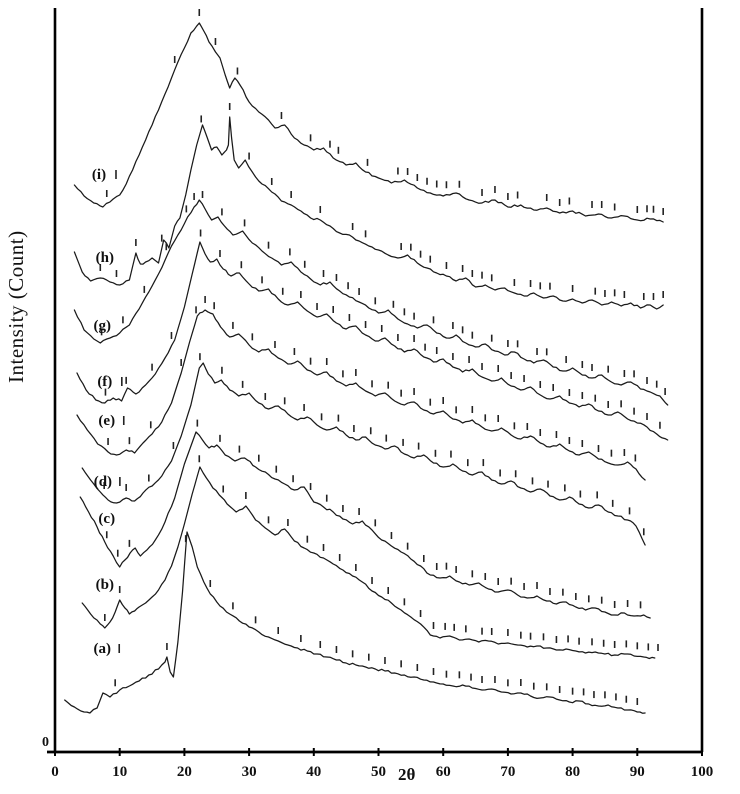 This screenshot has height=794, width=740. I want to click on x-tick-label: 20, so click(184, 772).